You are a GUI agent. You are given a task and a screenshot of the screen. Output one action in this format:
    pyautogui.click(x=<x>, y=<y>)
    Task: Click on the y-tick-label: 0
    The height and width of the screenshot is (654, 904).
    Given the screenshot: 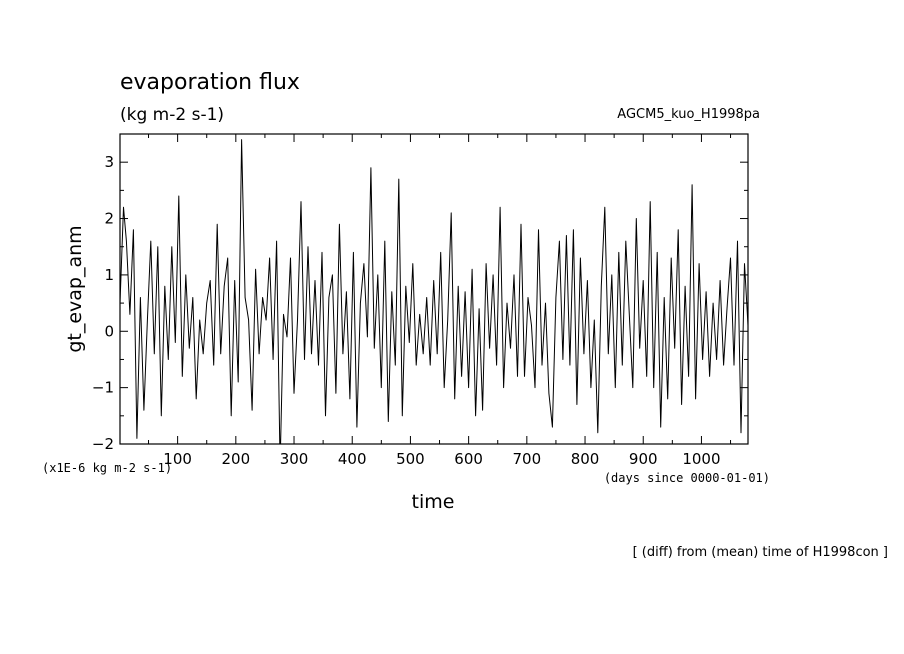 What is the action you would take?
    pyautogui.click(x=109, y=331)
    